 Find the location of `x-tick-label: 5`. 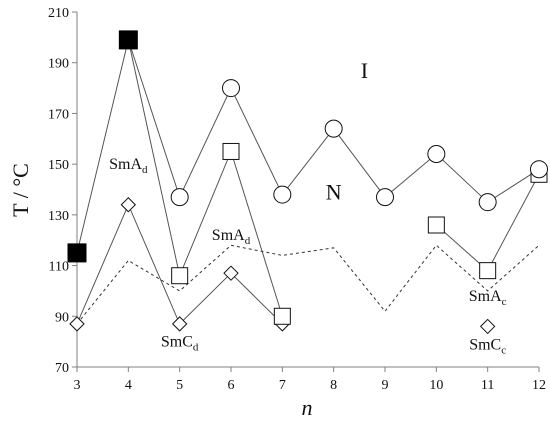

x-tick-label: 5 is located at coordinates (179, 385).